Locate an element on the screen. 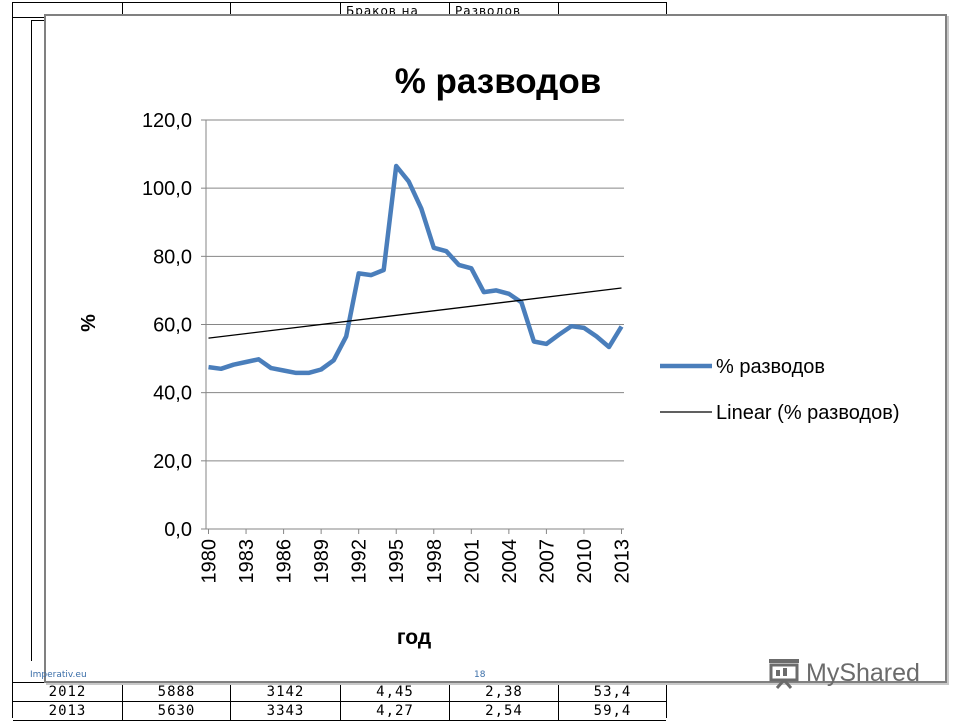  table-row: 2012 5888 3142 4,45 2,38 53,4 is located at coordinates (339, 691).